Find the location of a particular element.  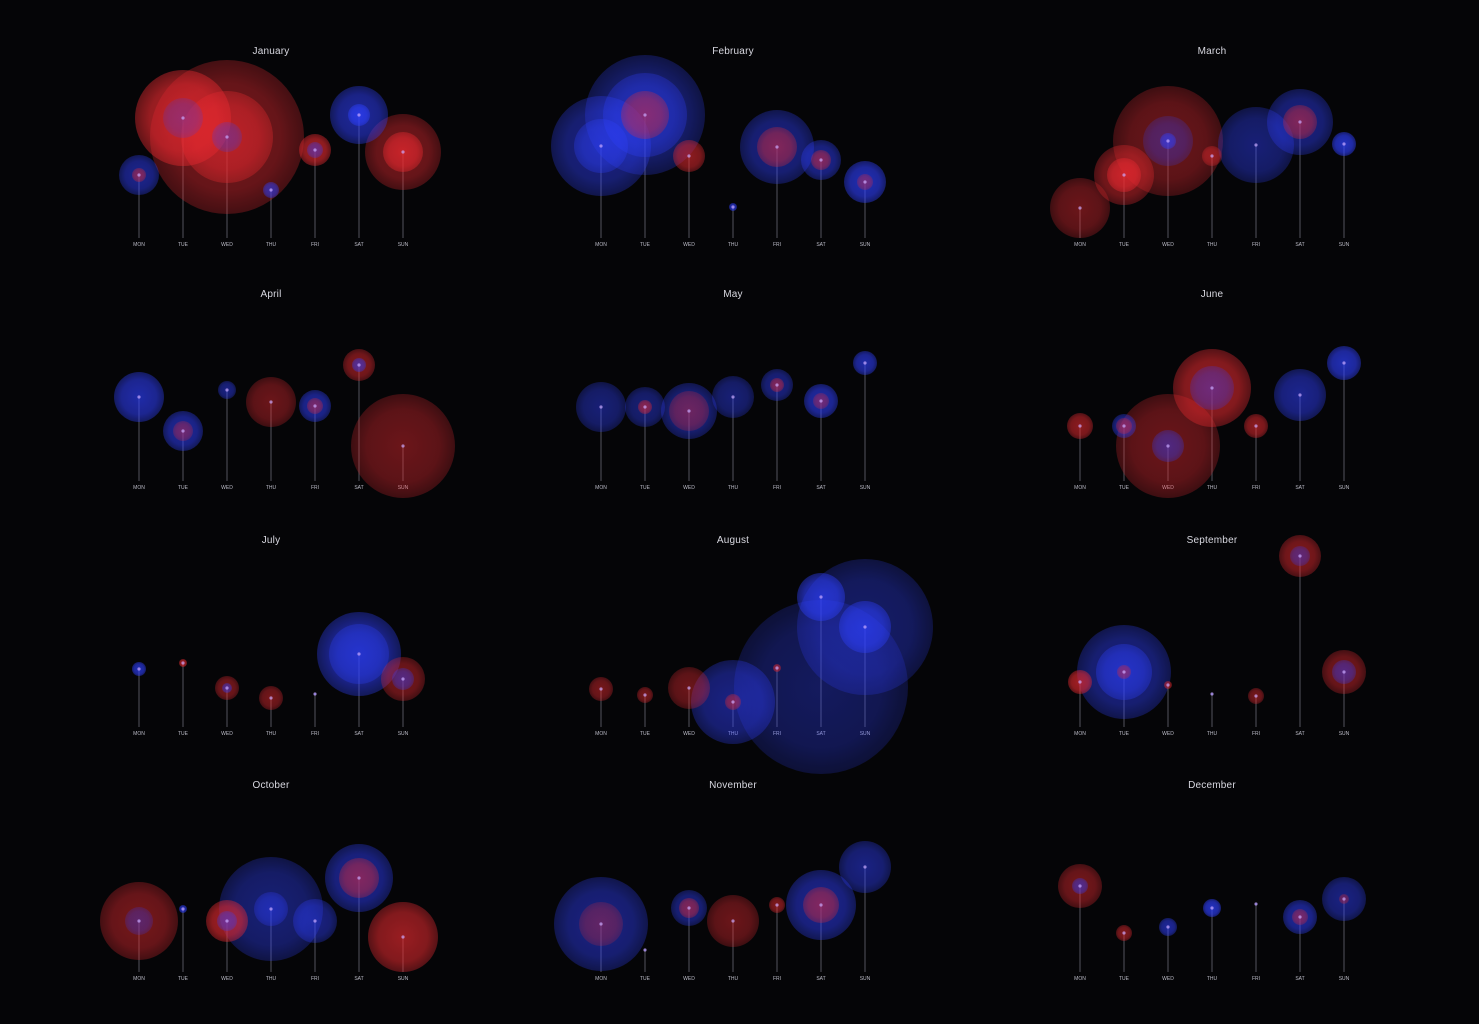

month-title: March is located at coordinates (1212, 51).